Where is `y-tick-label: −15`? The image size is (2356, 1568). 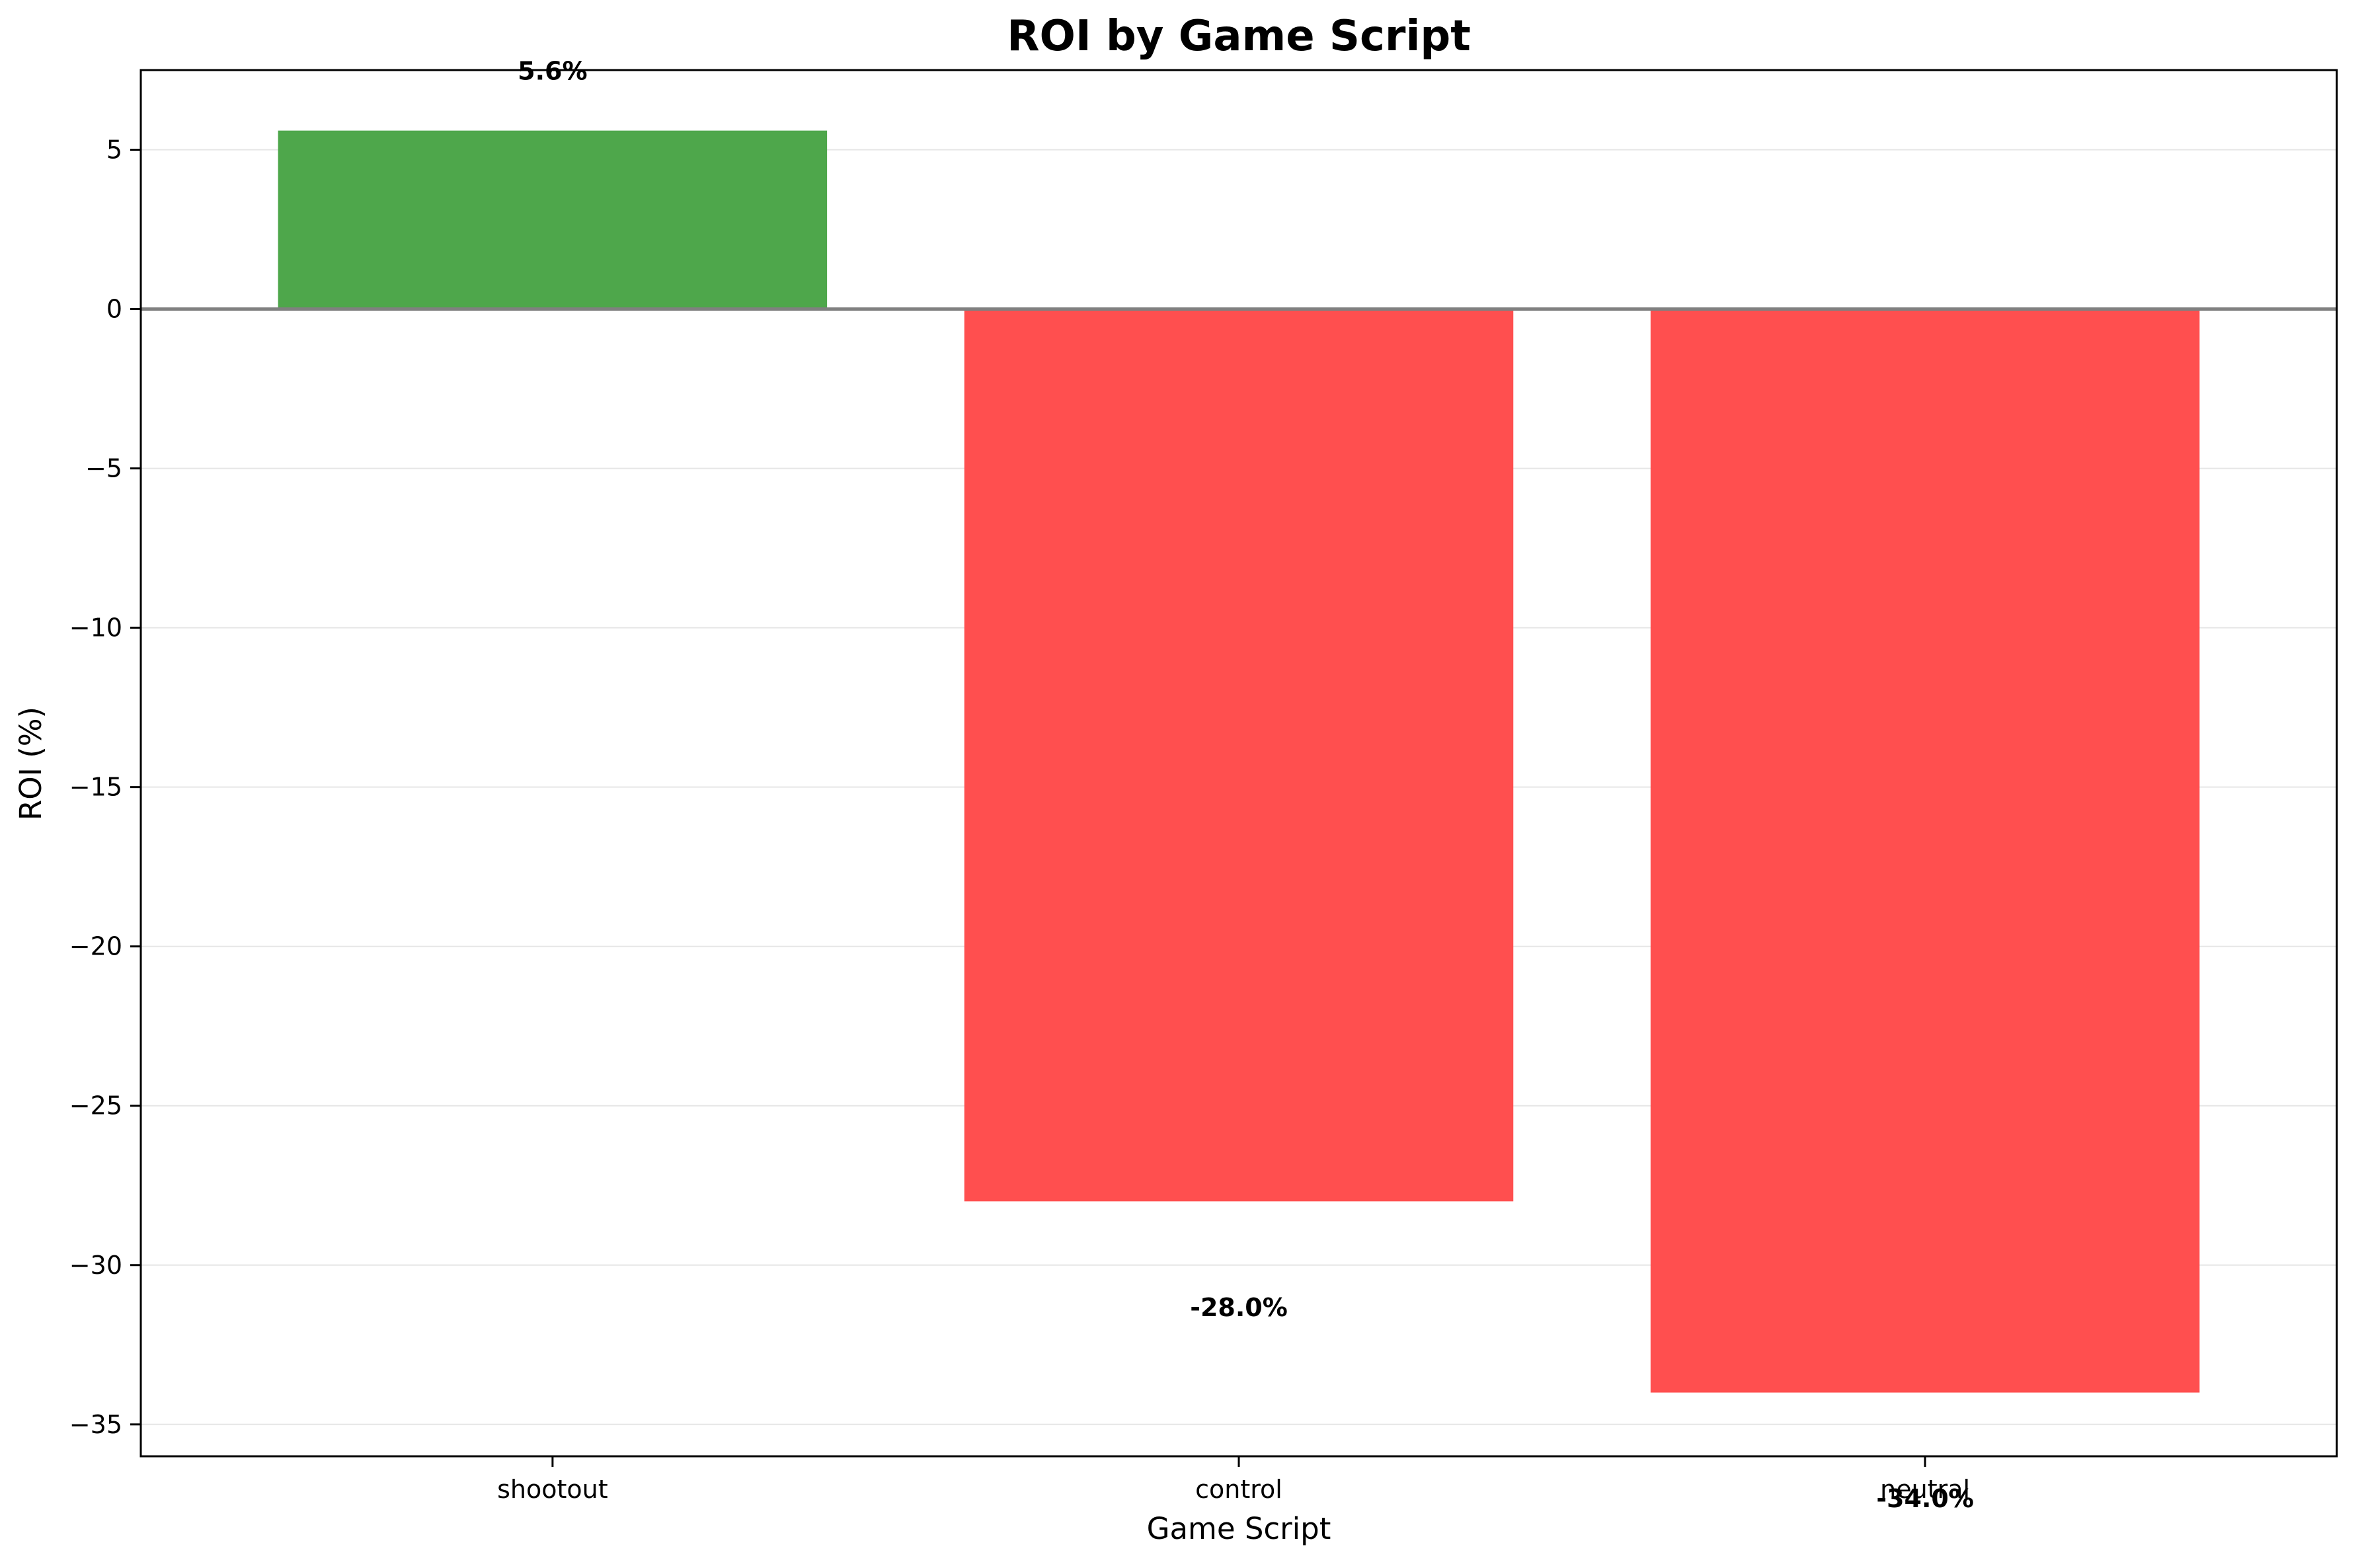
y-tick-label: −15 is located at coordinates (95, 787).